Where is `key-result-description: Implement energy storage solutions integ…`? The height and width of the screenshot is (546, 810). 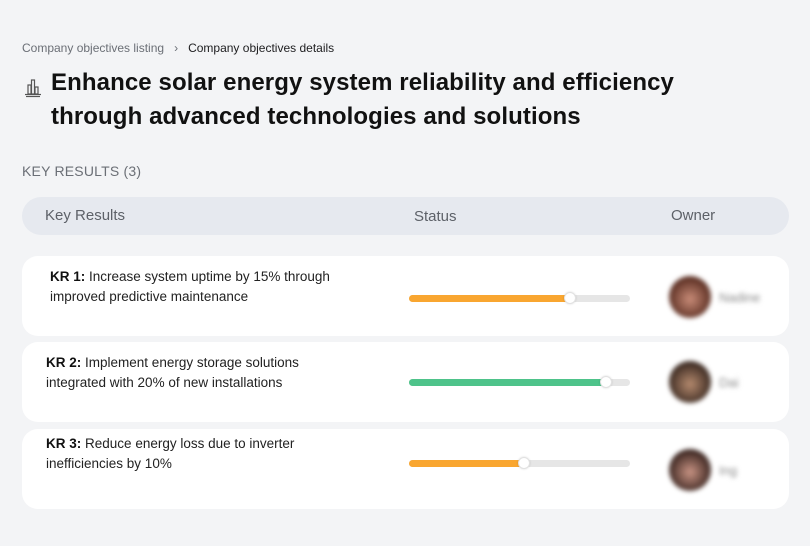 key-result-description: Implement energy storage solutions integ… is located at coordinates (172, 372).